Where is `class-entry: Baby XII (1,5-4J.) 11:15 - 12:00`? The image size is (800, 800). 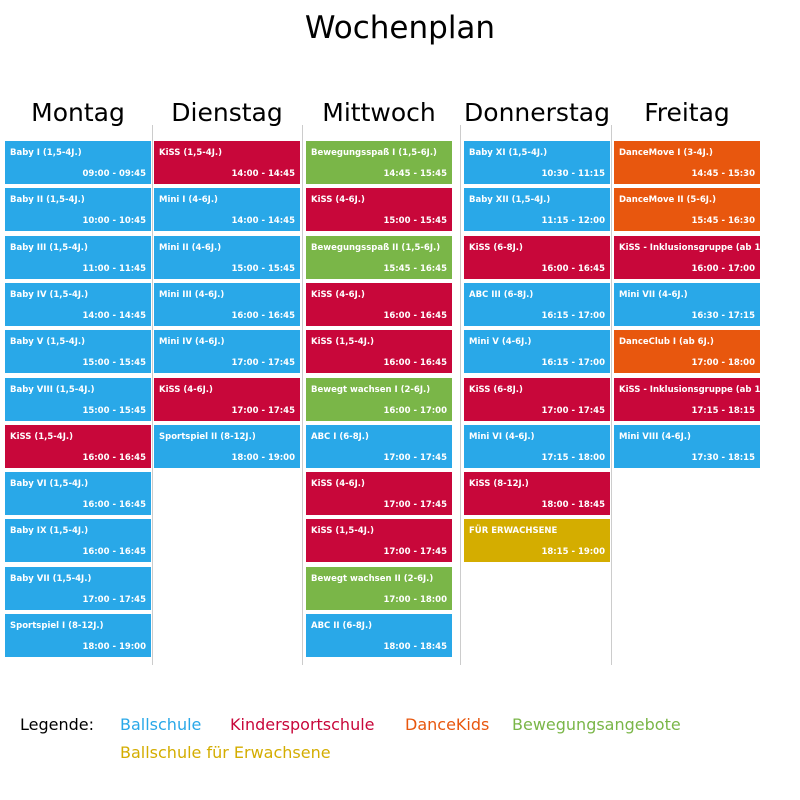 class-entry: Baby XII (1,5-4J.) 11:15 - 12:00 is located at coordinates (537, 210).